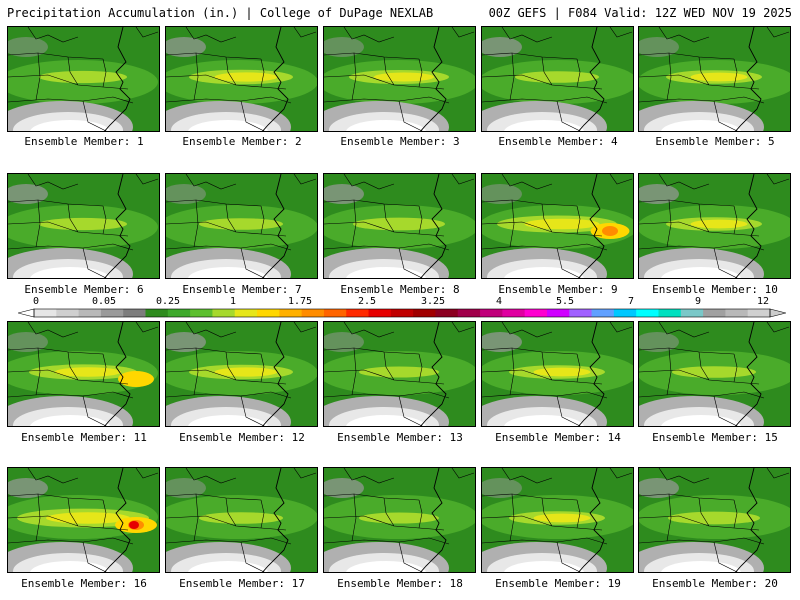 This screenshot has width=800, height=600. What do you see at coordinates (400, 583) in the screenshot?
I see `ensemble-member-label: Ensemble Member: 18` at bounding box center [400, 583].